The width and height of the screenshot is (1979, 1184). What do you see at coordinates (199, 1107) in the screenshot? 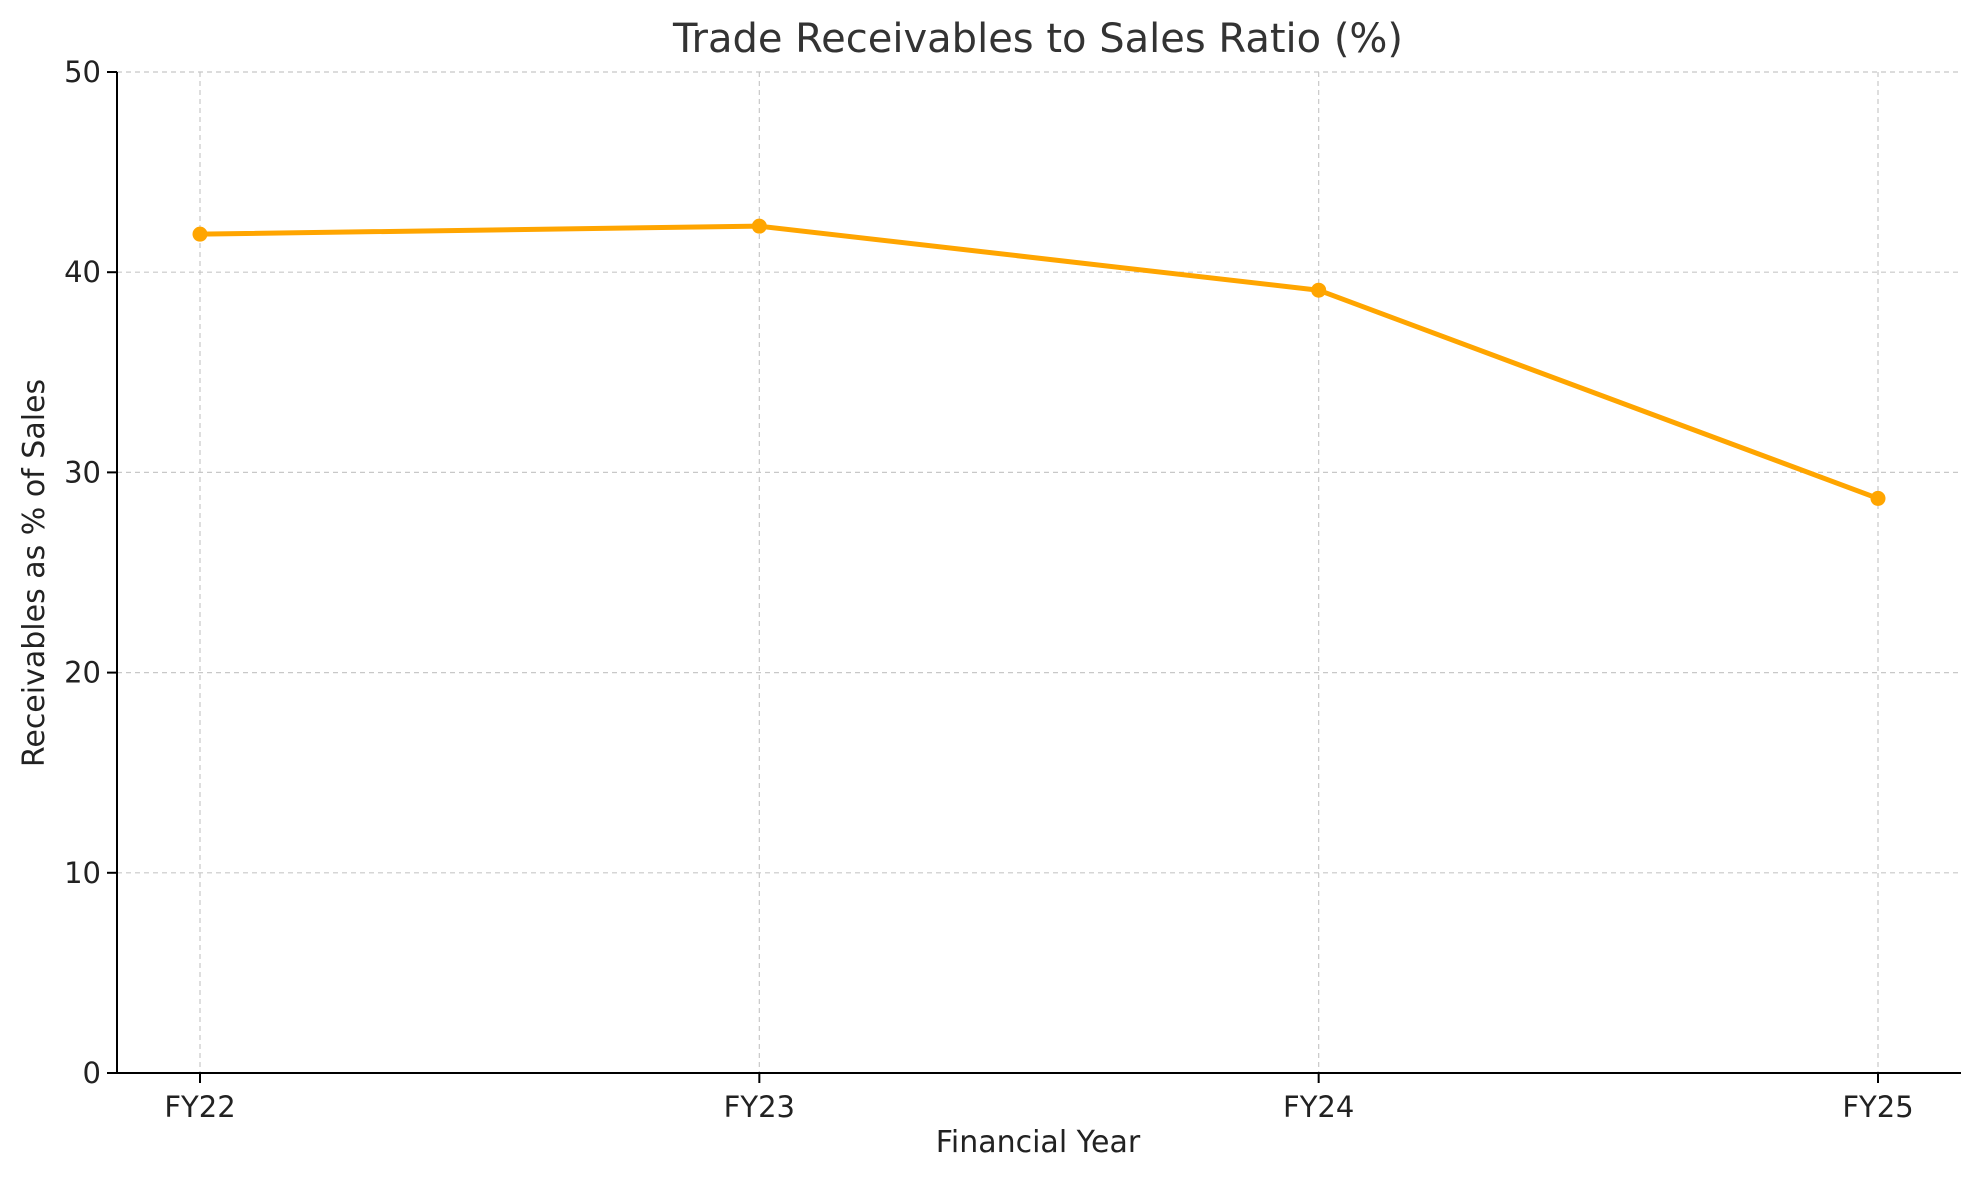
I see `x-tick-label: FY22` at bounding box center [199, 1107].